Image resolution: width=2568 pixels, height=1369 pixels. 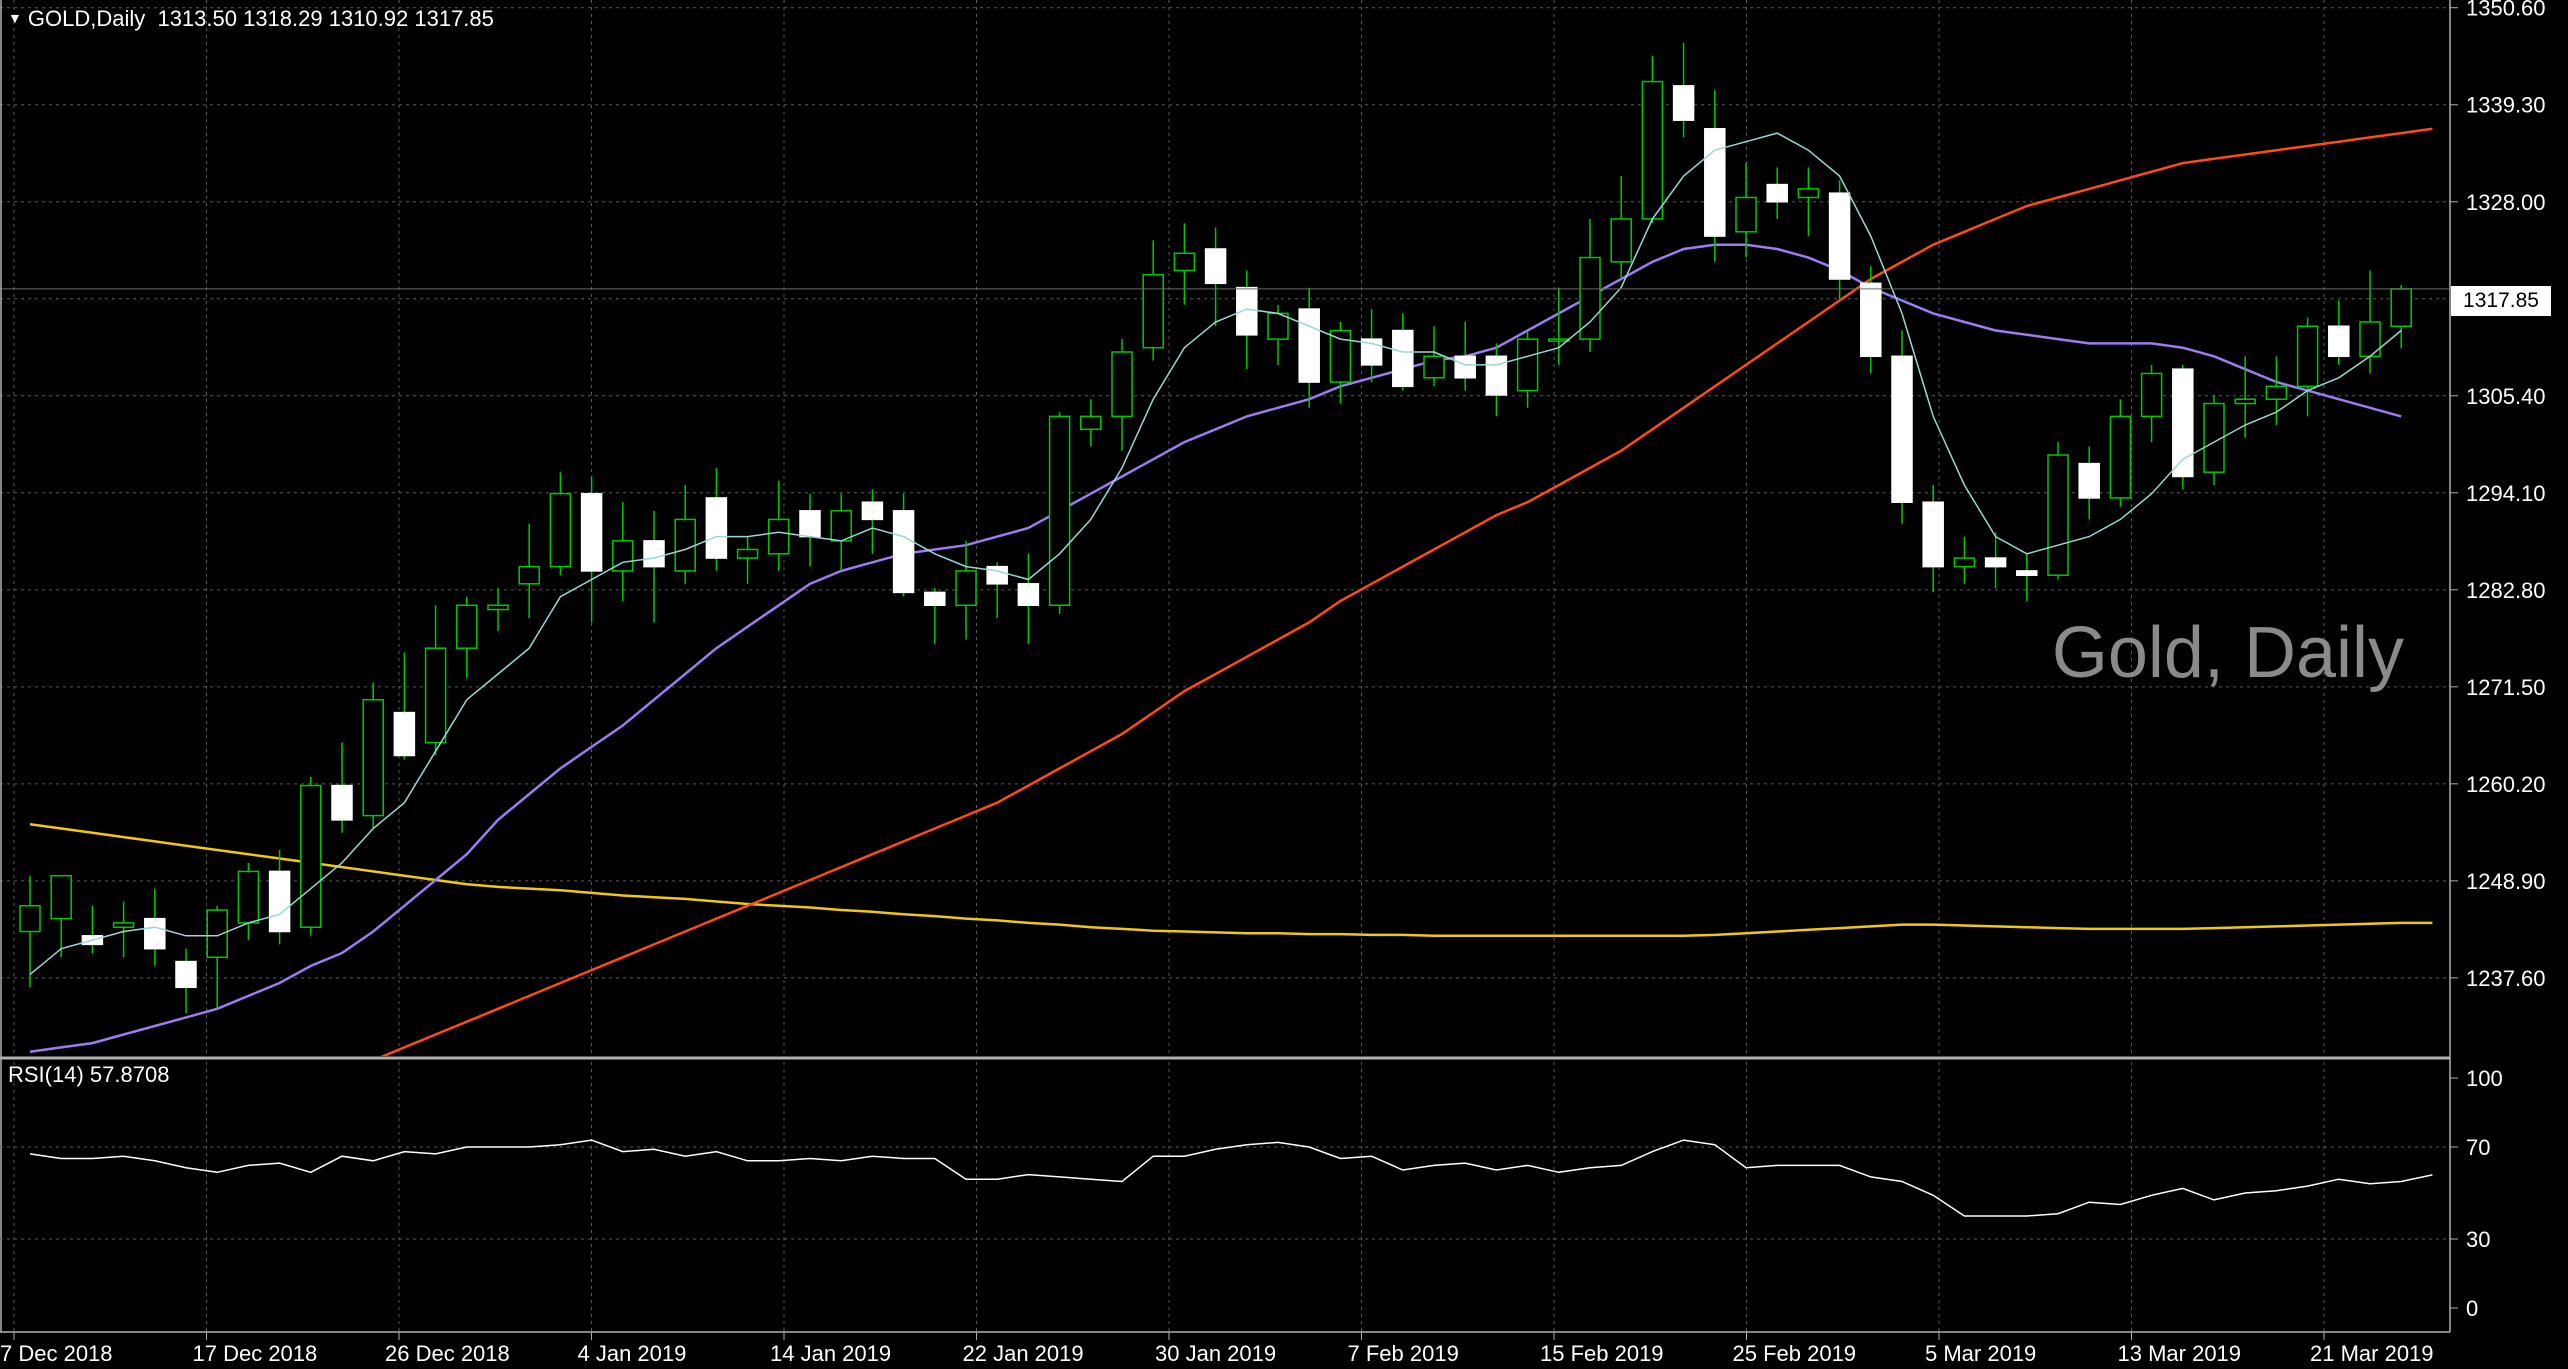 I want to click on time-tick-label: 25 Feb 2019, so click(x=1795, y=1353).